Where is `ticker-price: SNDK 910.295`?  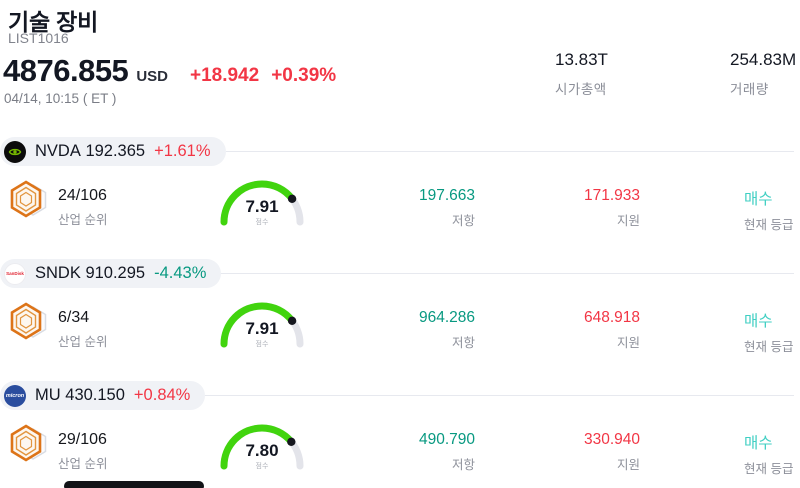
ticker-price: SNDK 910.295 is located at coordinates (90, 273).